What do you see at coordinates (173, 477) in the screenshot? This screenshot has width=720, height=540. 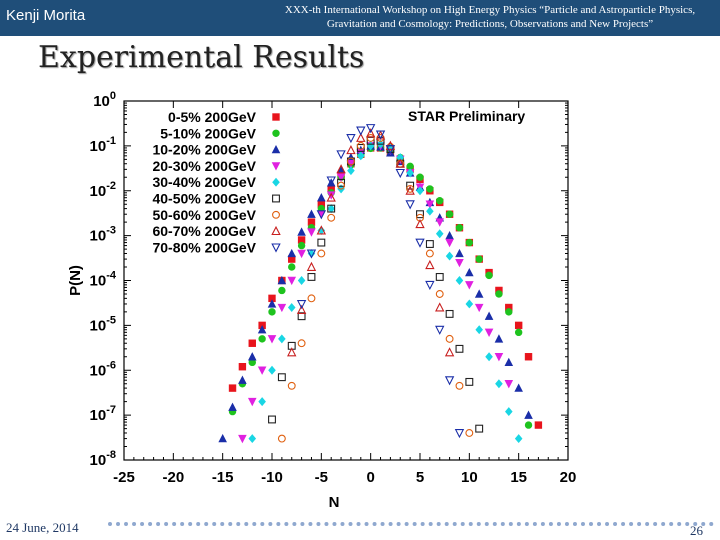 I see `x-tick-label: -20` at bounding box center [173, 477].